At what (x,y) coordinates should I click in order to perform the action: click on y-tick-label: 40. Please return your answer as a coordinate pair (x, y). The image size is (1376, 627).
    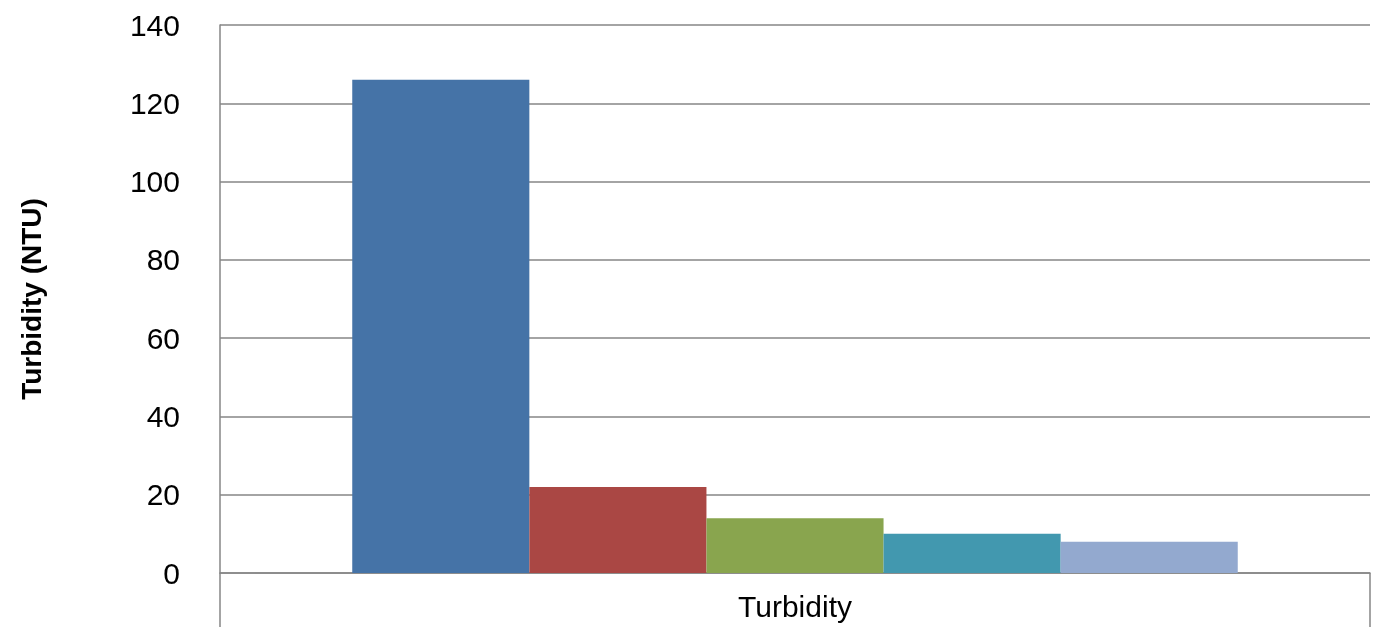
    Looking at the image, I should click on (163, 416).